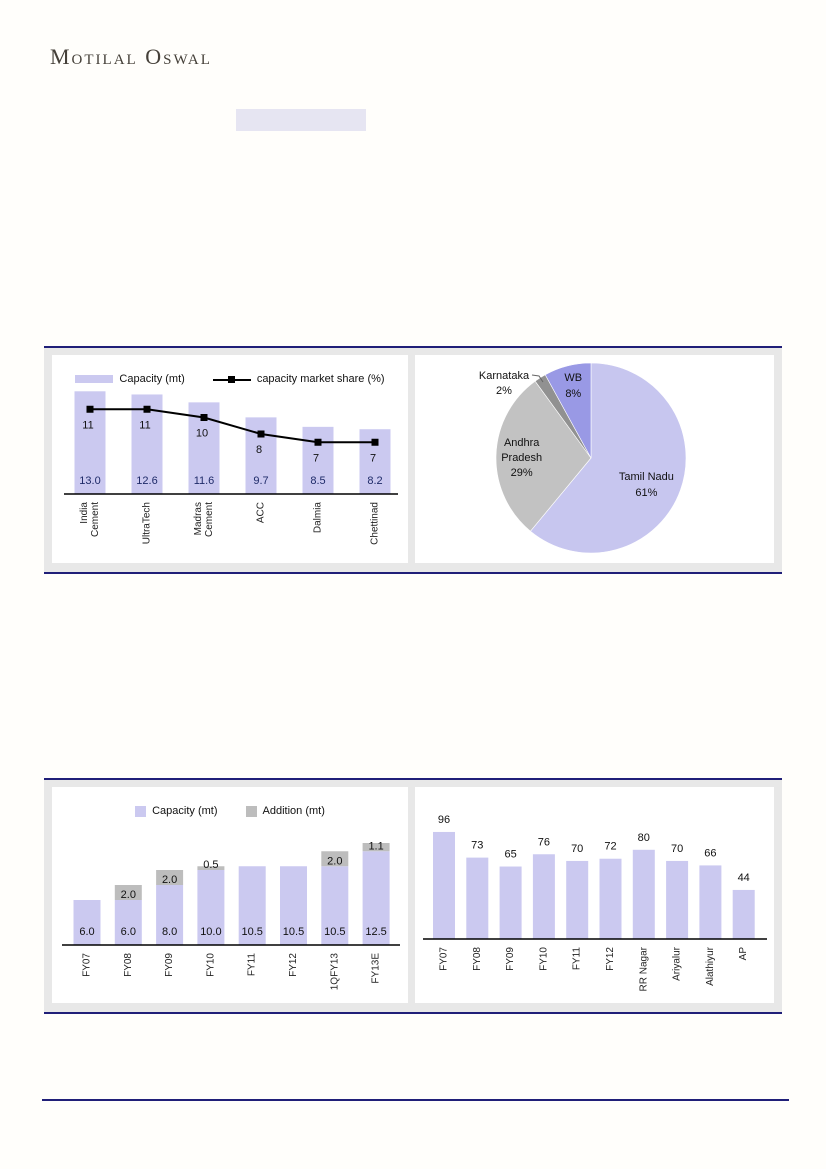 The width and height of the screenshot is (826, 1169). What do you see at coordinates (209, 519) in the screenshot?
I see `category-label: Cement` at bounding box center [209, 519].